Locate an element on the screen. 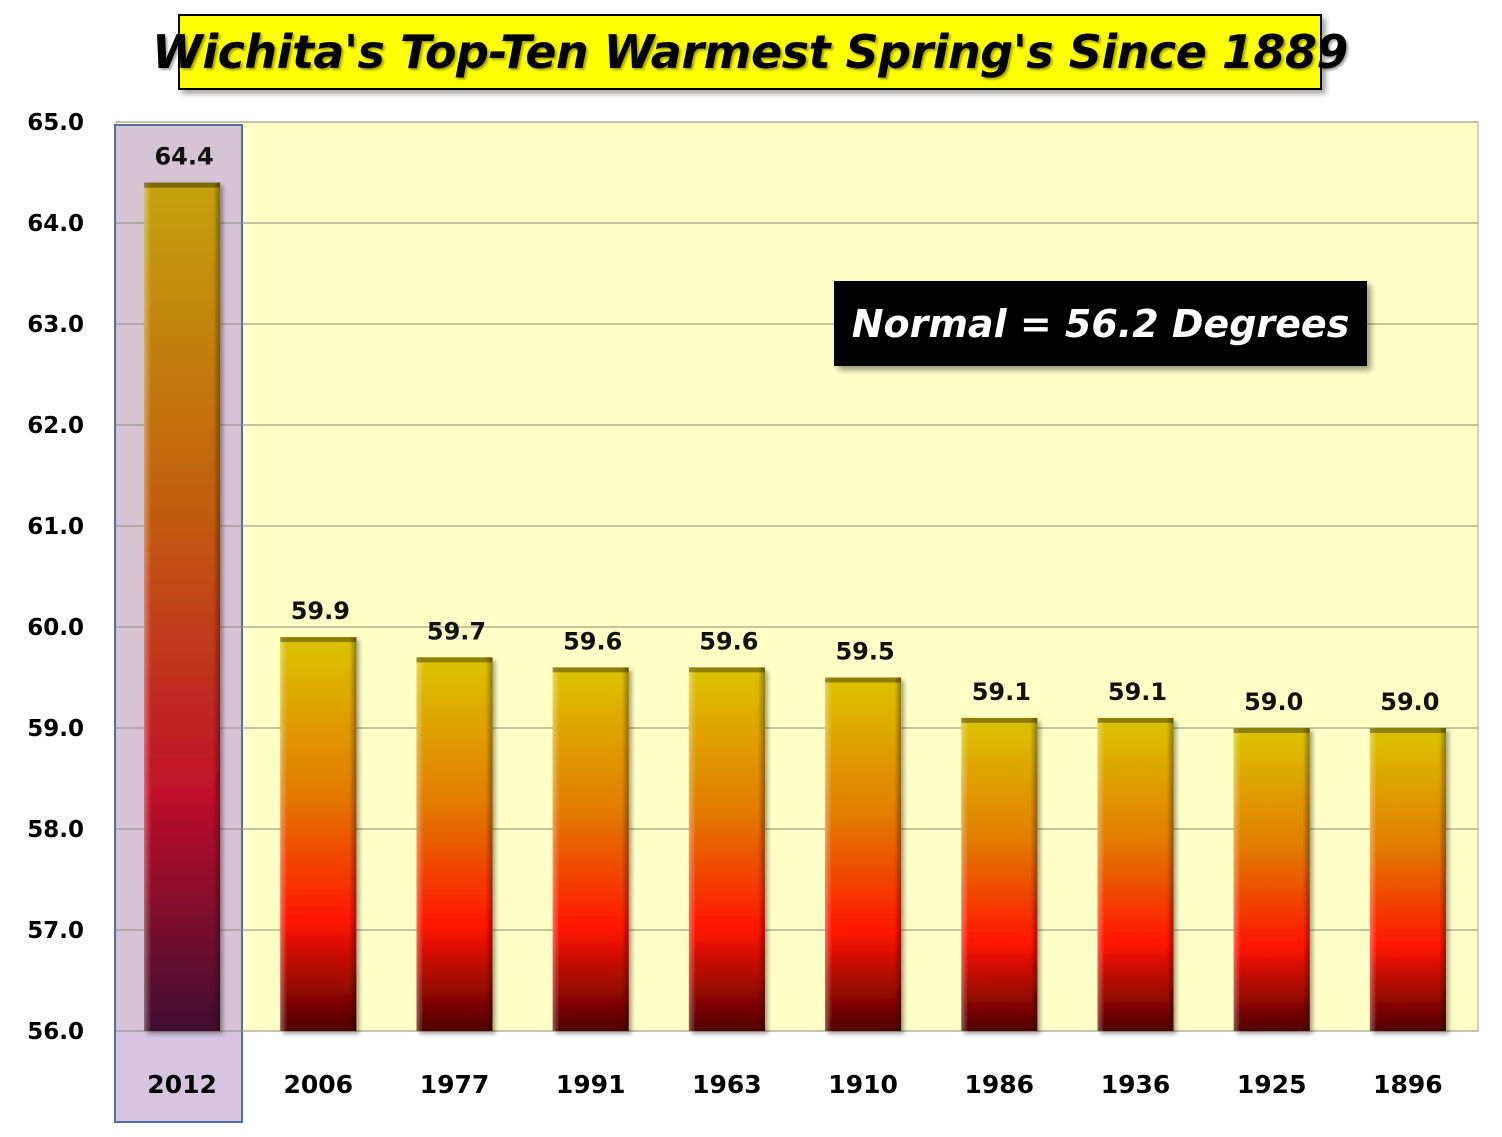 The image size is (1502, 1137). y-tick-label: 56.0 is located at coordinates (55, 1032).